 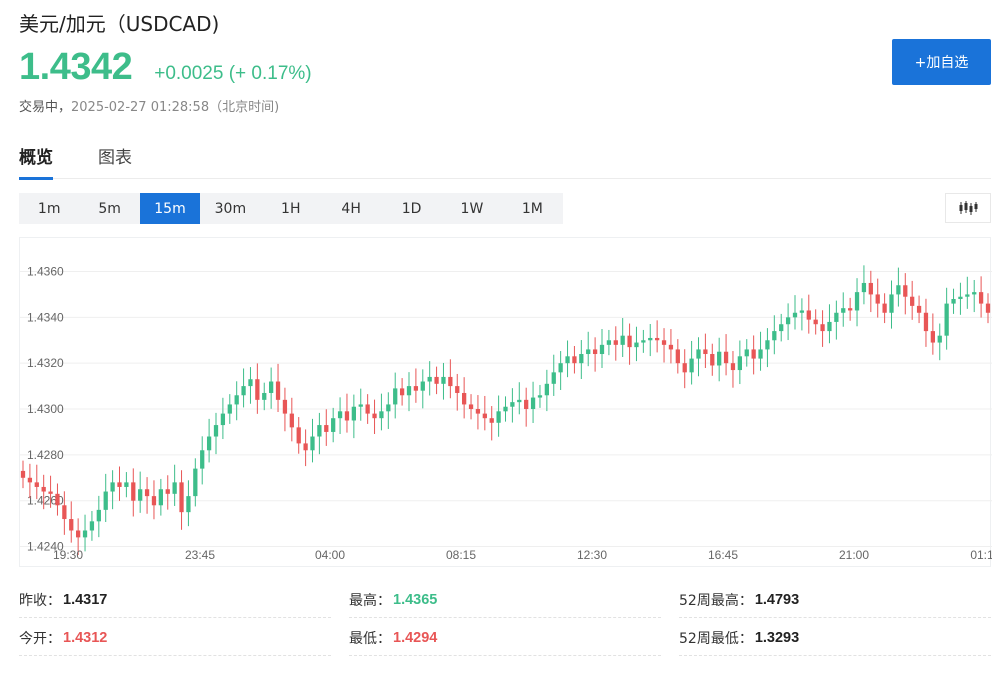 I want to click on current-price: 1.4342, so click(x=76, y=67).